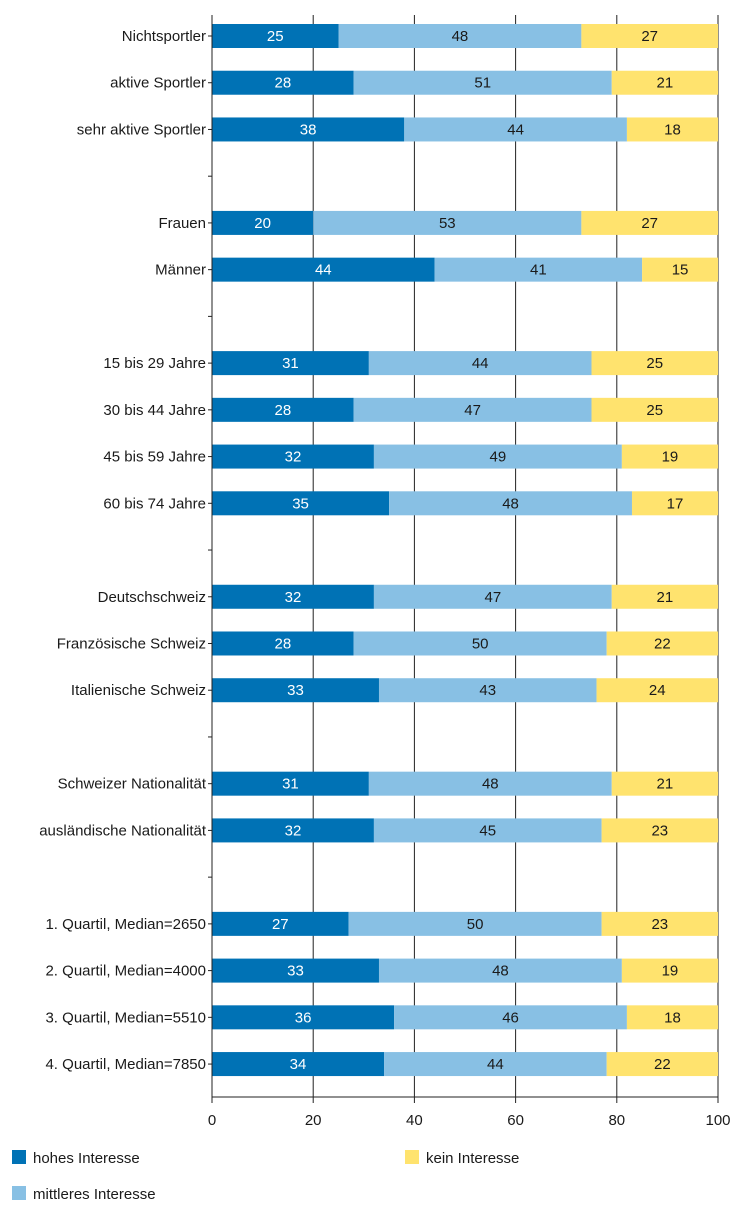 The width and height of the screenshot is (733, 1230). Describe the element at coordinates (164, 36) in the screenshot. I see `category-label: Nichtsportler` at that location.